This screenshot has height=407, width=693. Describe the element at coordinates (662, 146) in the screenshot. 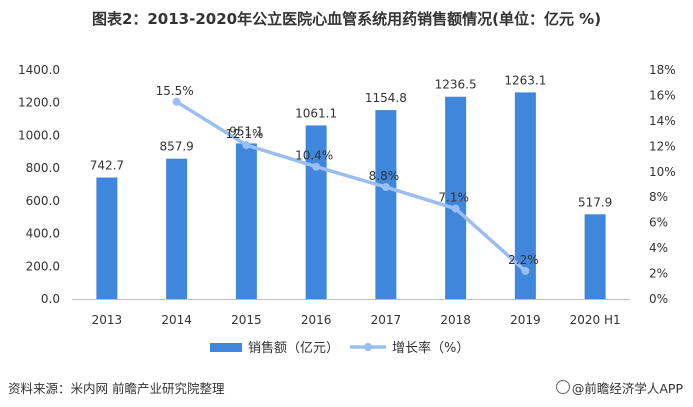

I see `right-tick-label: 12%` at that location.